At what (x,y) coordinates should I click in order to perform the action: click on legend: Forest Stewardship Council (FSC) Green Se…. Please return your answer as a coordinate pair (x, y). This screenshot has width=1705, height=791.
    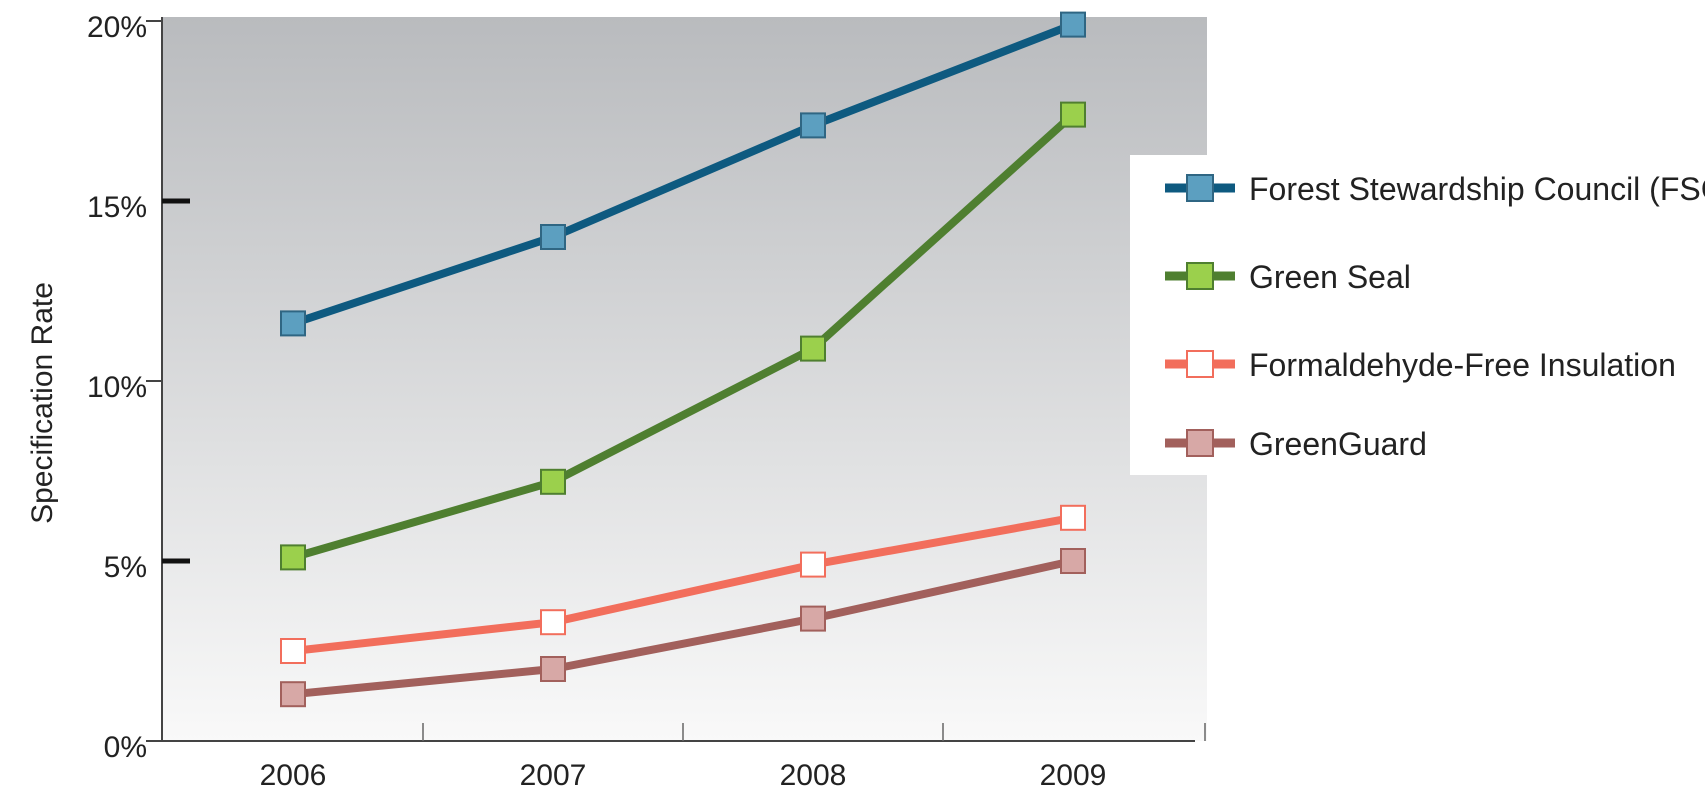
    Looking at the image, I should click on (1435, 316).